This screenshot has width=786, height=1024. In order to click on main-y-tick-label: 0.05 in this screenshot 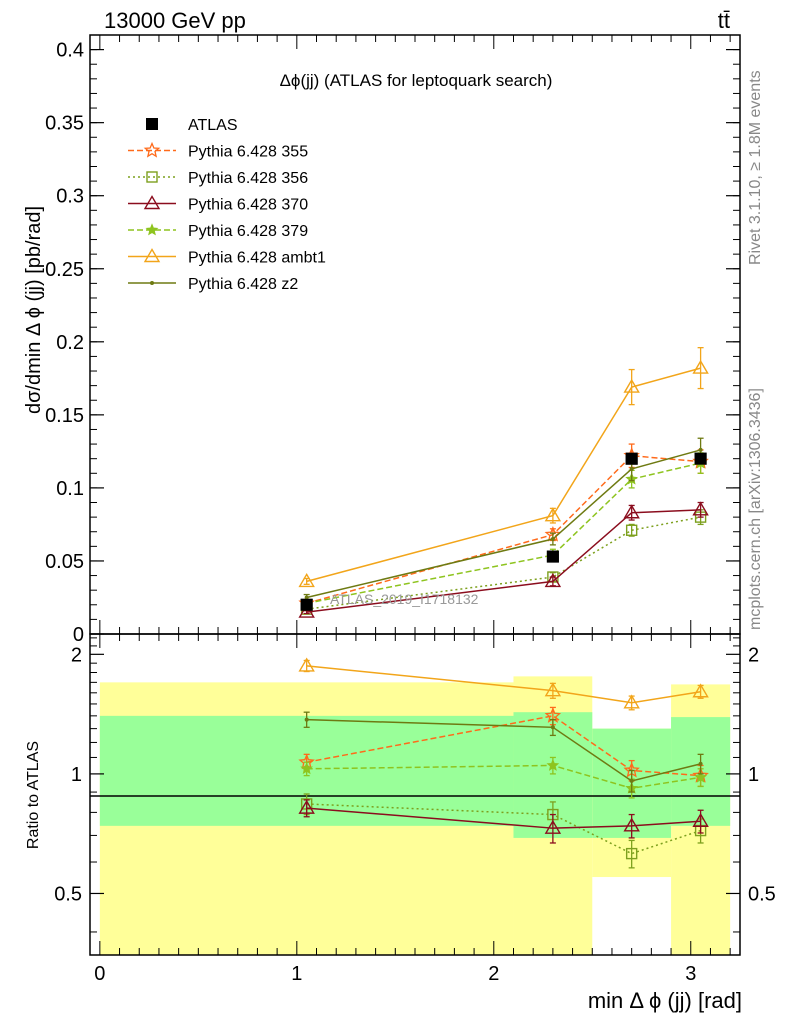, I will do `click(64, 562)`.